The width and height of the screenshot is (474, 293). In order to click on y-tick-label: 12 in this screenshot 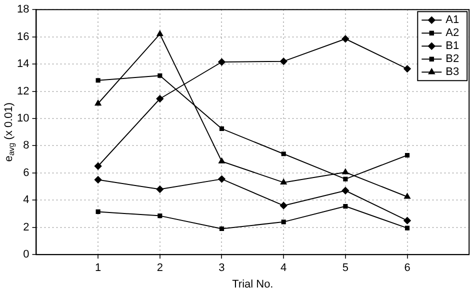, I will do `click(23, 91)`.